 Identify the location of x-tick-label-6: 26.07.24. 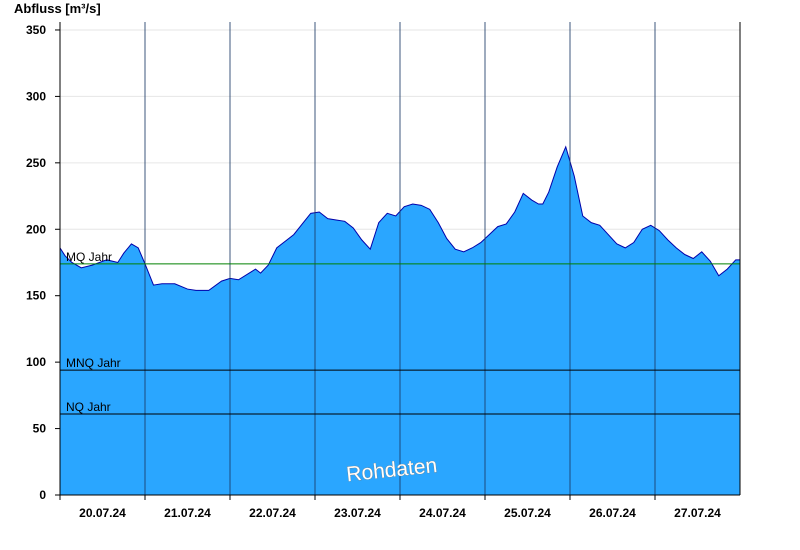
(612, 513).